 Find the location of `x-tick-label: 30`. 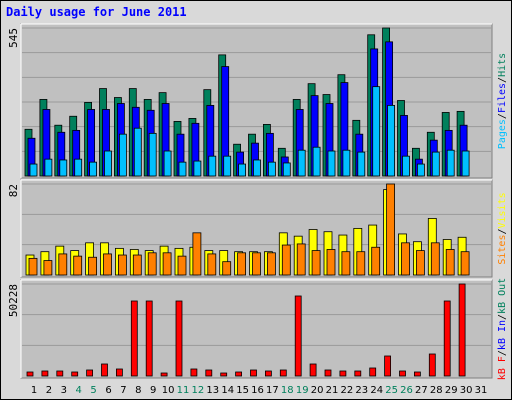

x-tick-label: 30 is located at coordinates (466, 390).